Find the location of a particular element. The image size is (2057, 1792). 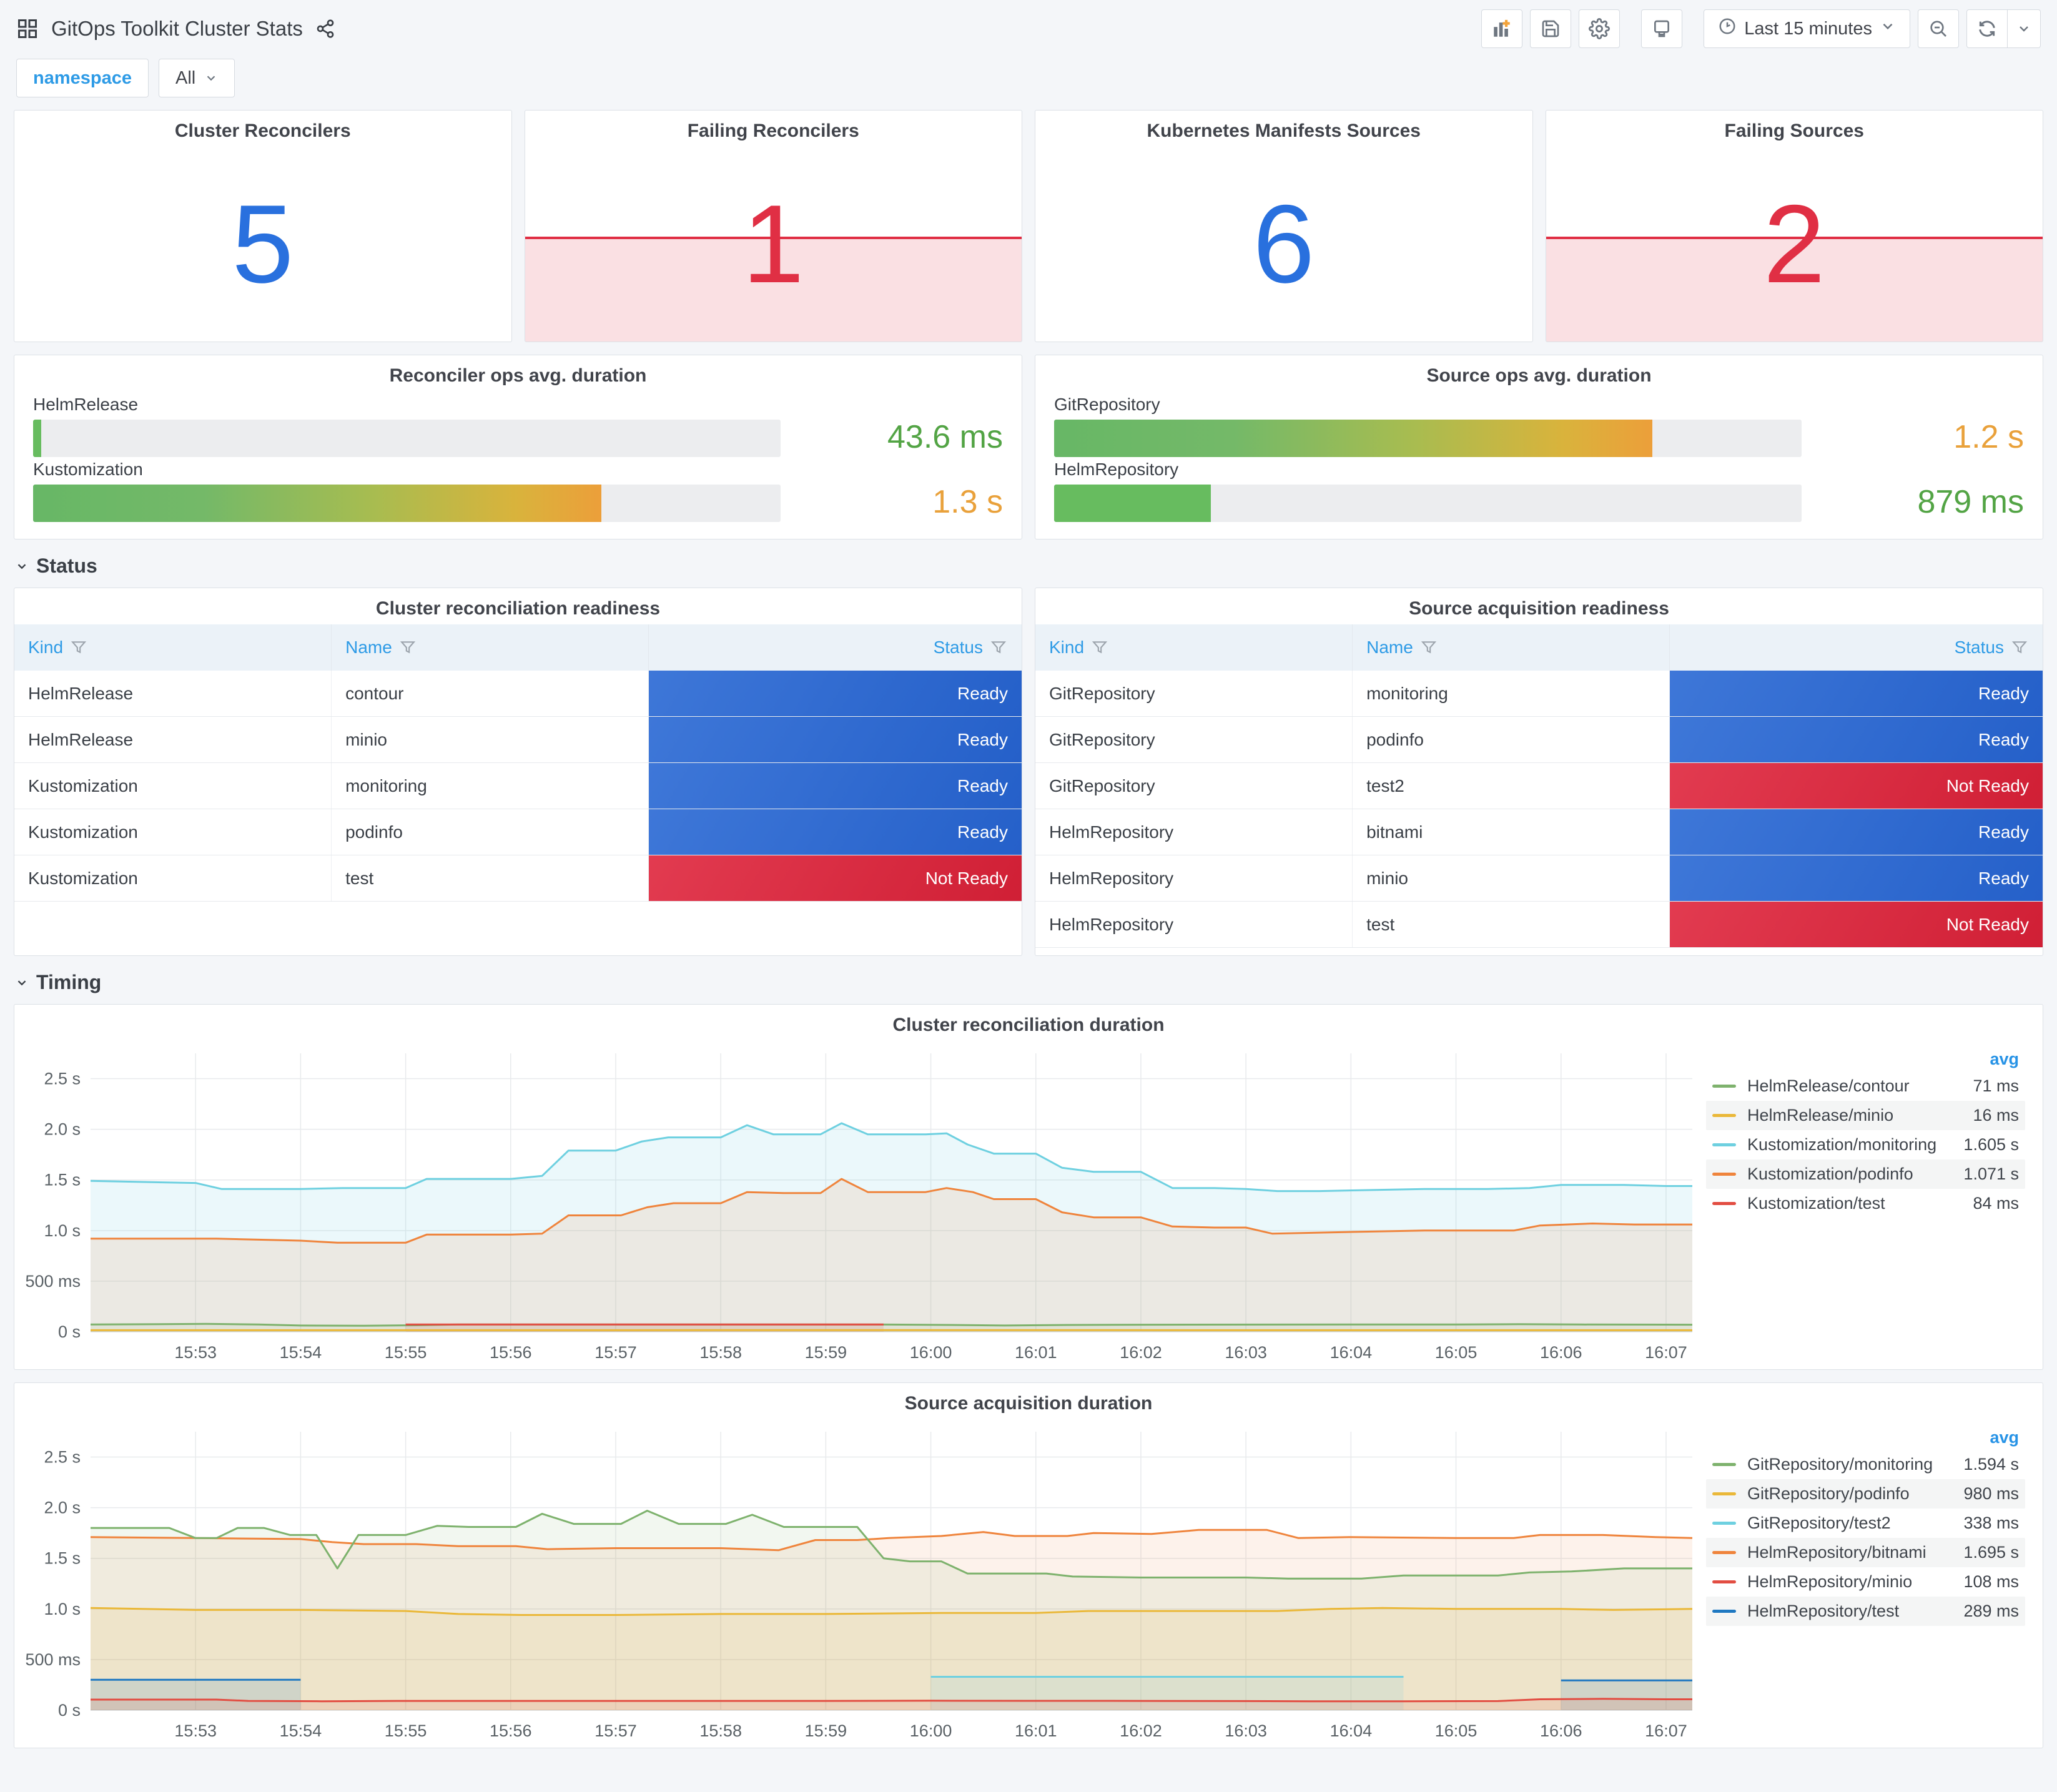

gauge-label: HelmRepository is located at coordinates (1117, 469).